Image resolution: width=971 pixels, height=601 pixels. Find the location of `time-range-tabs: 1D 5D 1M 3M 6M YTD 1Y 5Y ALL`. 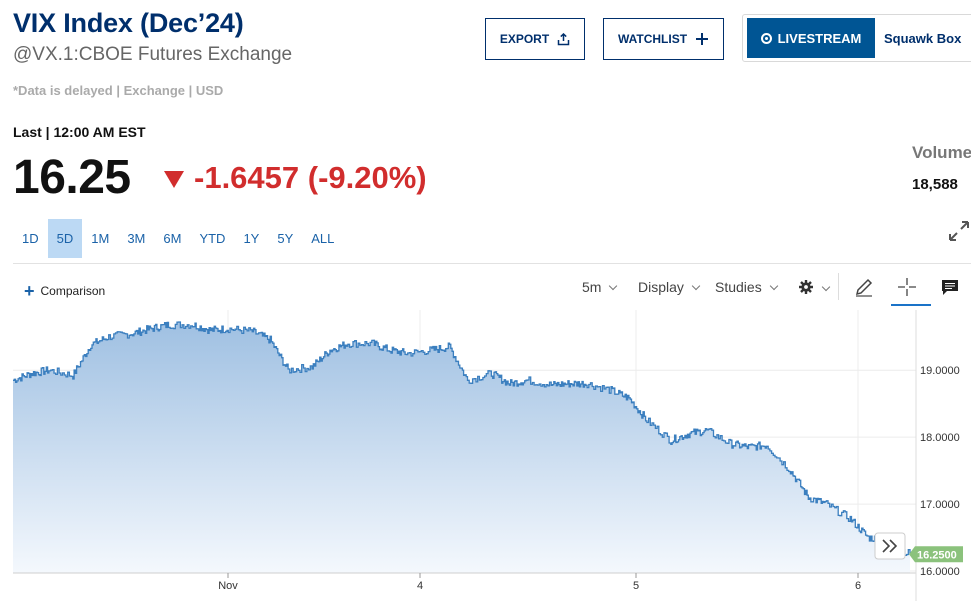

time-range-tabs: 1D 5D 1M 3M 6M YTD 1Y 5Y ALL is located at coordinates (178, 238).